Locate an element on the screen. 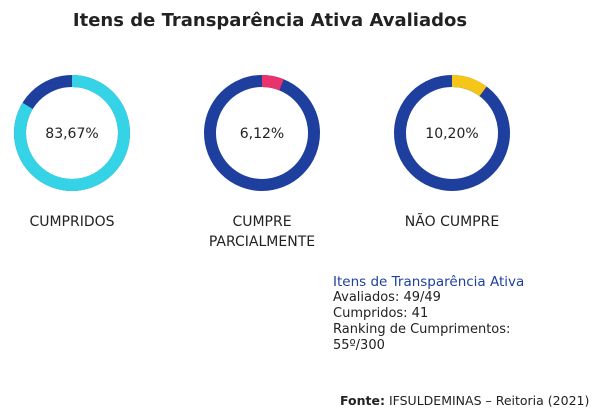 The width and height of the screenshot is (610, 410). source: Fonte: IFSULDEMINAS – Reitoria (2021) is located at coordinates (464, 400).